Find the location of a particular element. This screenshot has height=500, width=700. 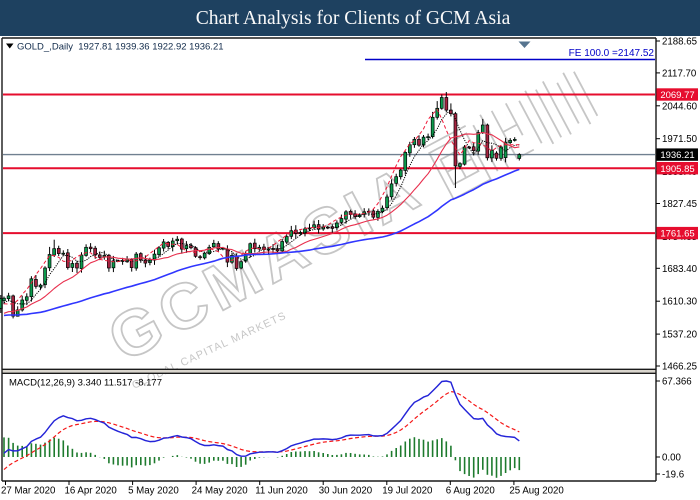

svg-text: 67.366 is located at coordinates (677, 382).